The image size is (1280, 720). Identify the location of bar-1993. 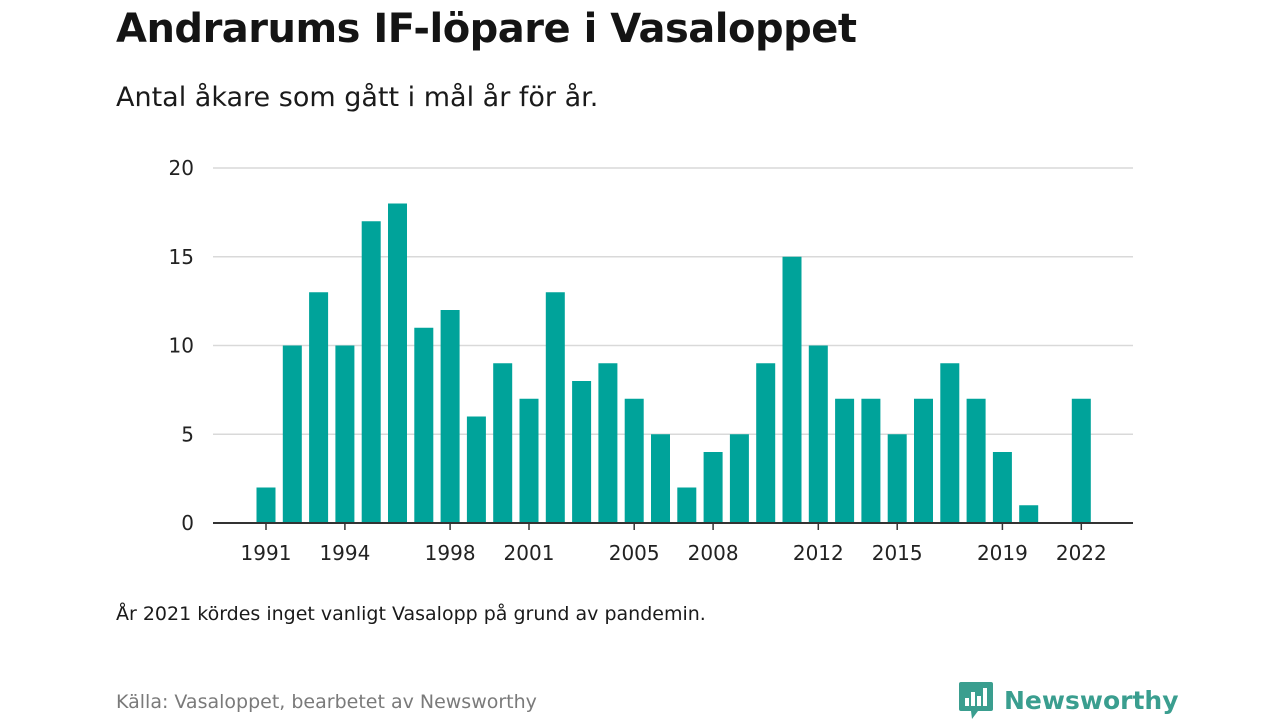
(319, 407).